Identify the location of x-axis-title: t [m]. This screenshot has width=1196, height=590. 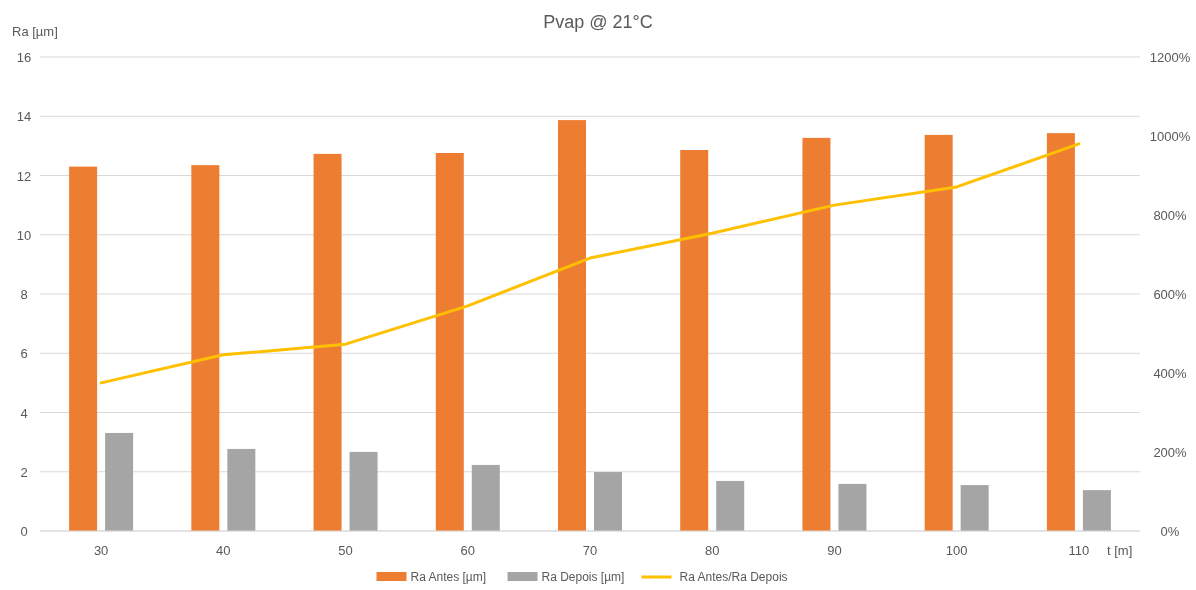
(1120, 550).